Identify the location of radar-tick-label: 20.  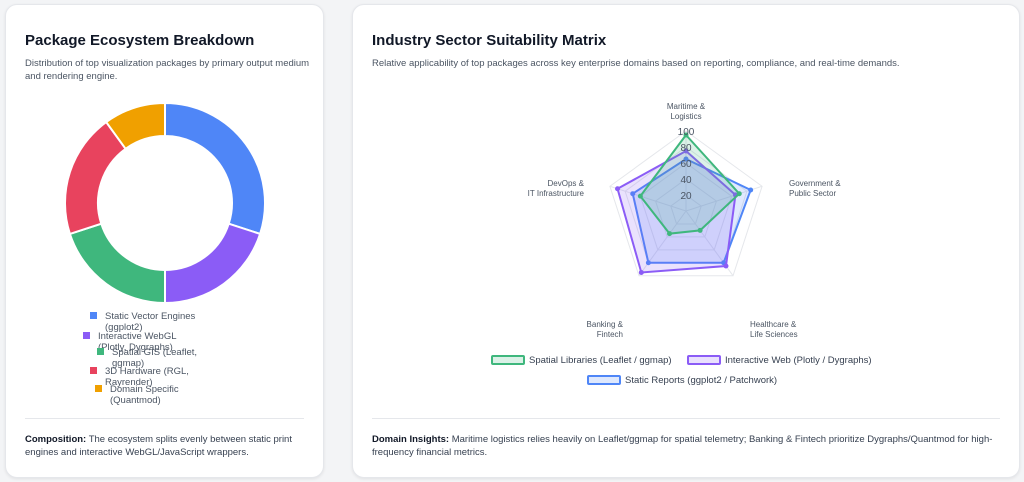
(686, 196).